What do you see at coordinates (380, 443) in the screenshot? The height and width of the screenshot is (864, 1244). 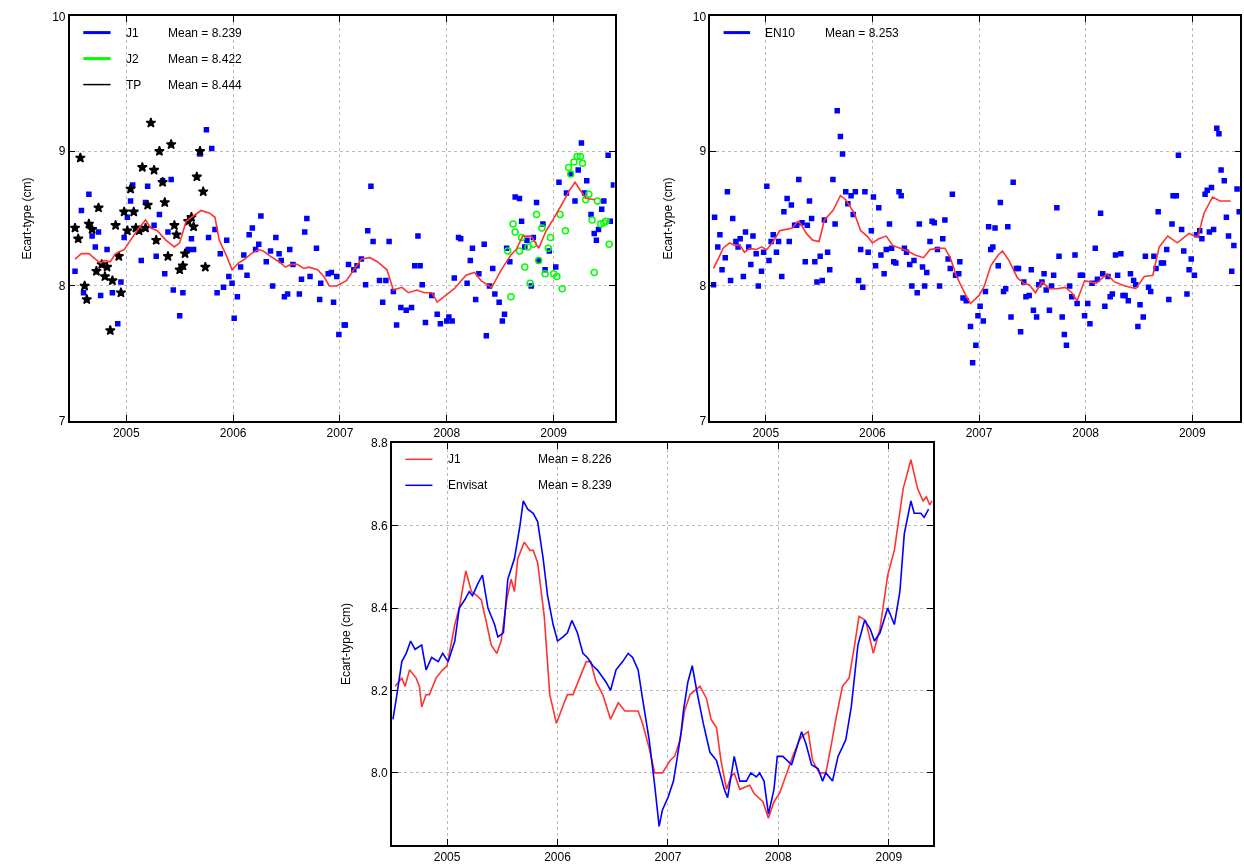 I see `y-tick-label: 8.8` at bounding box center [380, 443].